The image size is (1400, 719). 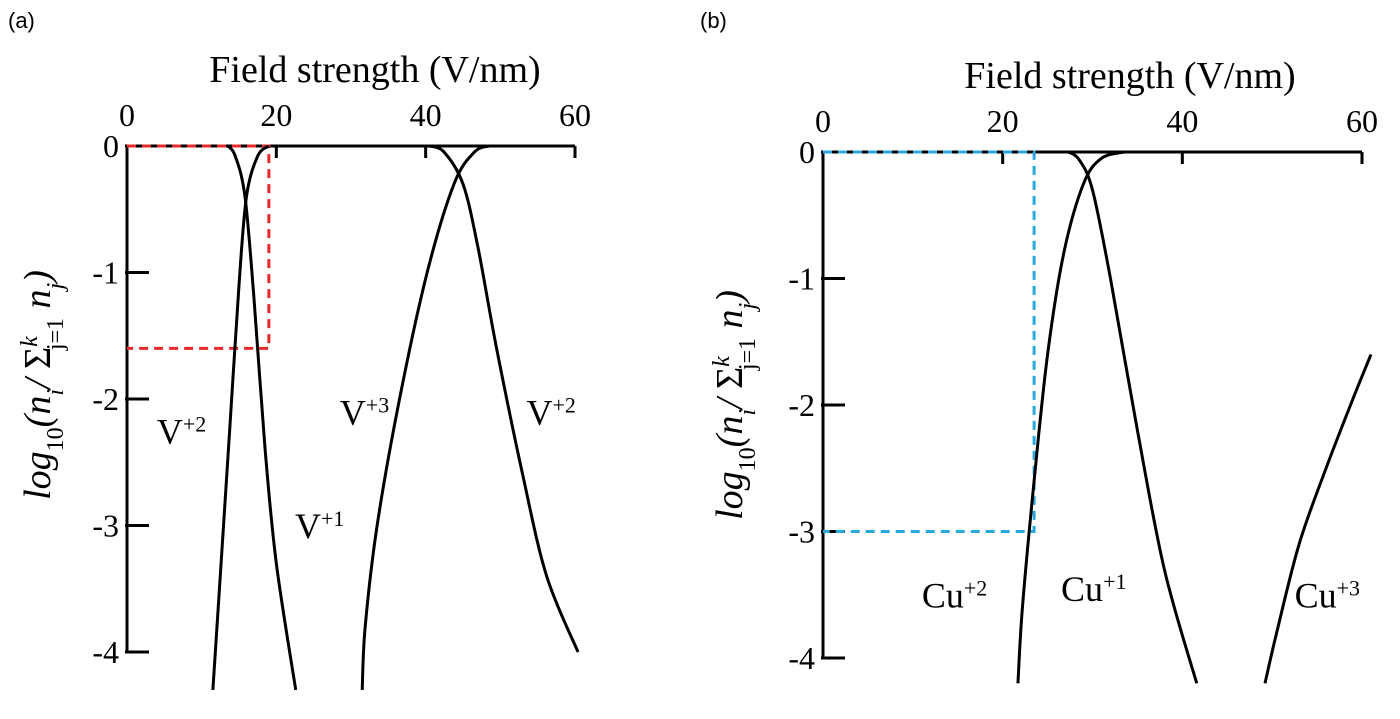 I want to click on panel-label: (a), so click(x=21, y=20).